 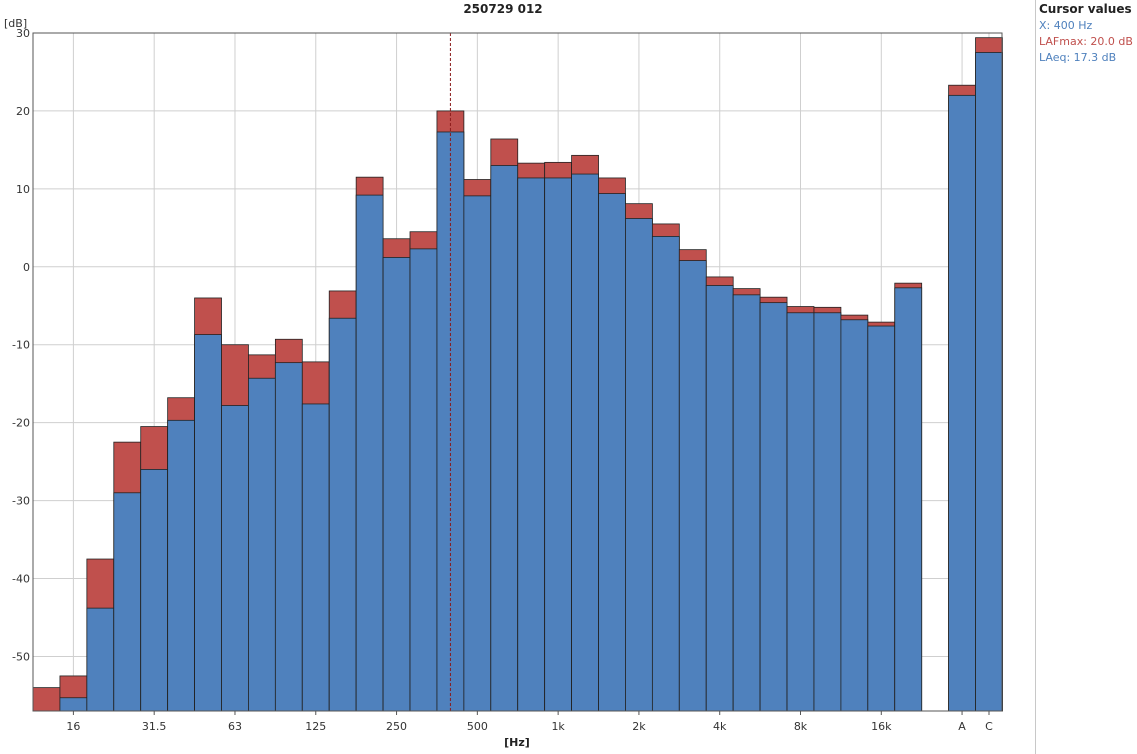 What do you see at coordinates (477, 726) in the screenshot?
I see `x-tick-label: 500` at bounding box center [477, 726].